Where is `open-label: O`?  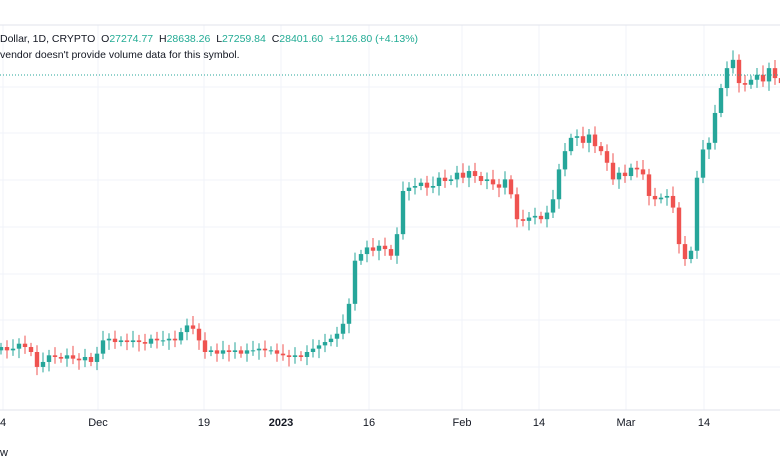 open-label: O is located at coordinates (105, 39).